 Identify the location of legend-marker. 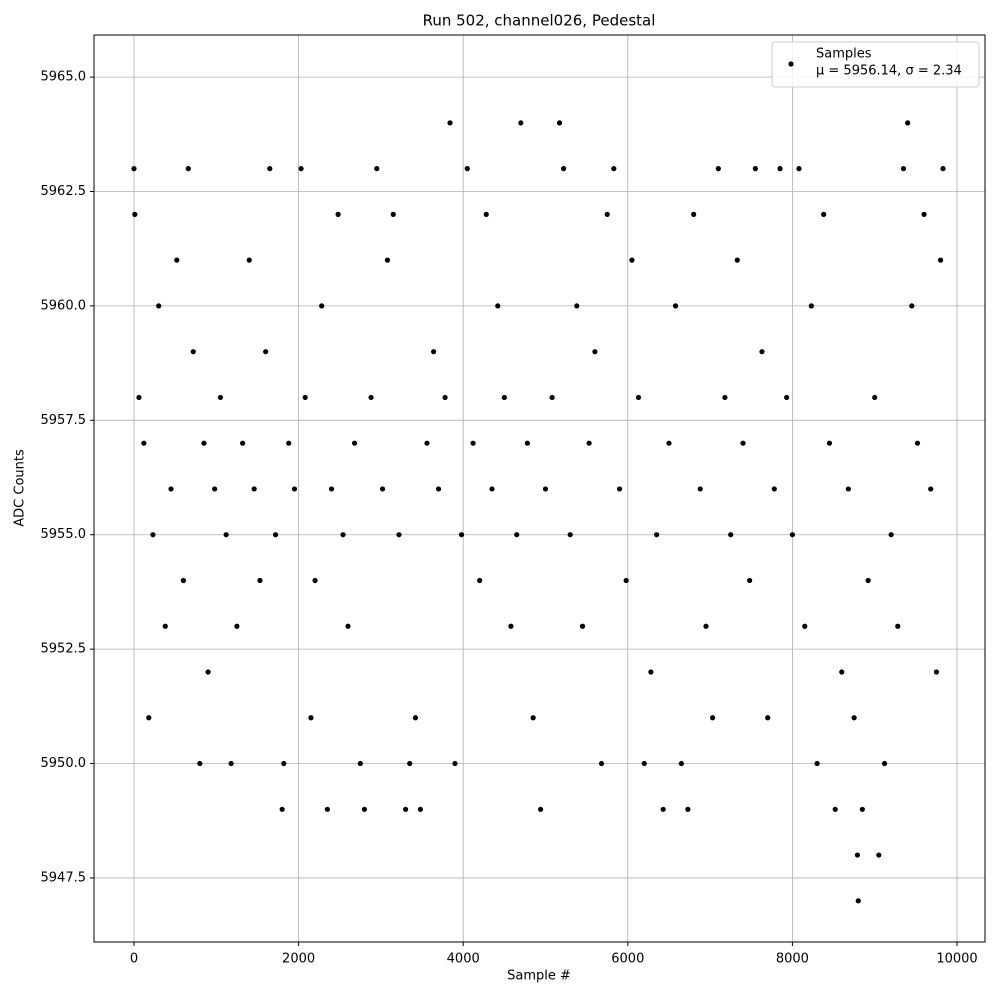
(791, 64).